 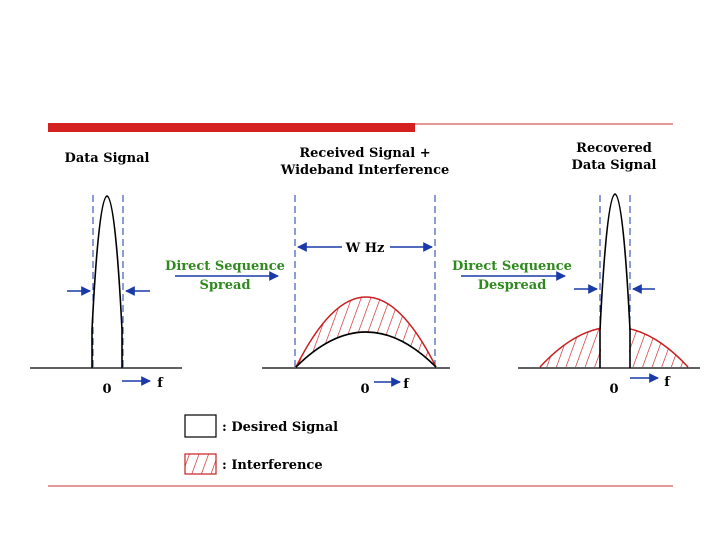 What do you see at coordinates (614, 148) in the screenshot?
I see `panel3-title-line1: Recovered` at bounding box center [614, 148].